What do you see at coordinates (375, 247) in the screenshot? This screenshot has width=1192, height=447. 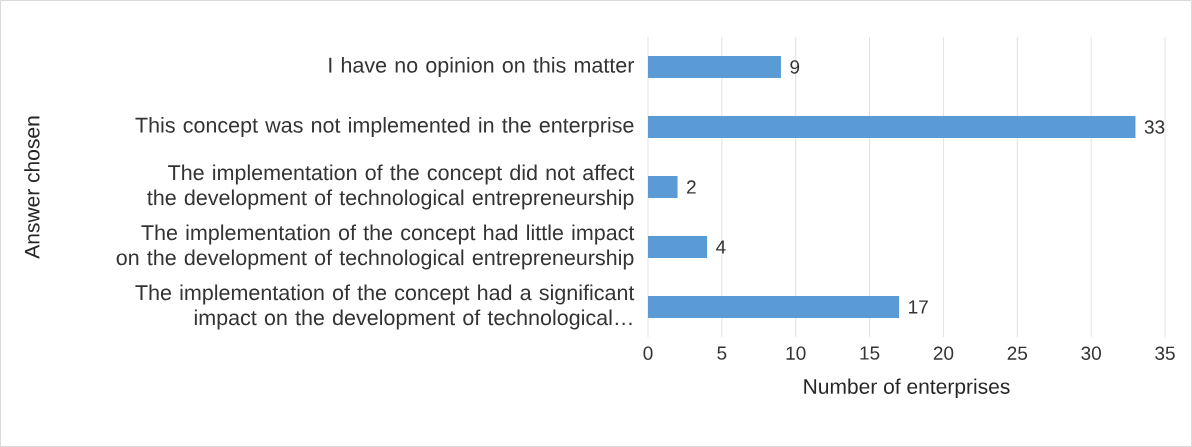 I see `y-tick-label: The implementation of the concept had little impact on the development of technological entrepreneurship` at bounding box center [375, 247].